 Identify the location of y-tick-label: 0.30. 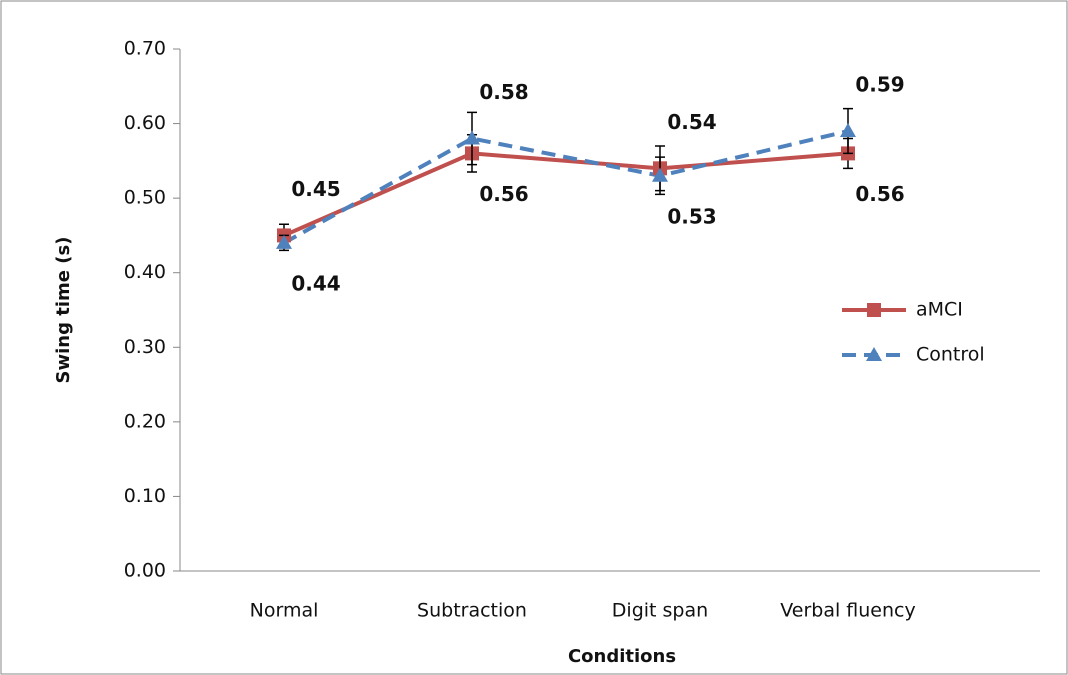
(145, 347).